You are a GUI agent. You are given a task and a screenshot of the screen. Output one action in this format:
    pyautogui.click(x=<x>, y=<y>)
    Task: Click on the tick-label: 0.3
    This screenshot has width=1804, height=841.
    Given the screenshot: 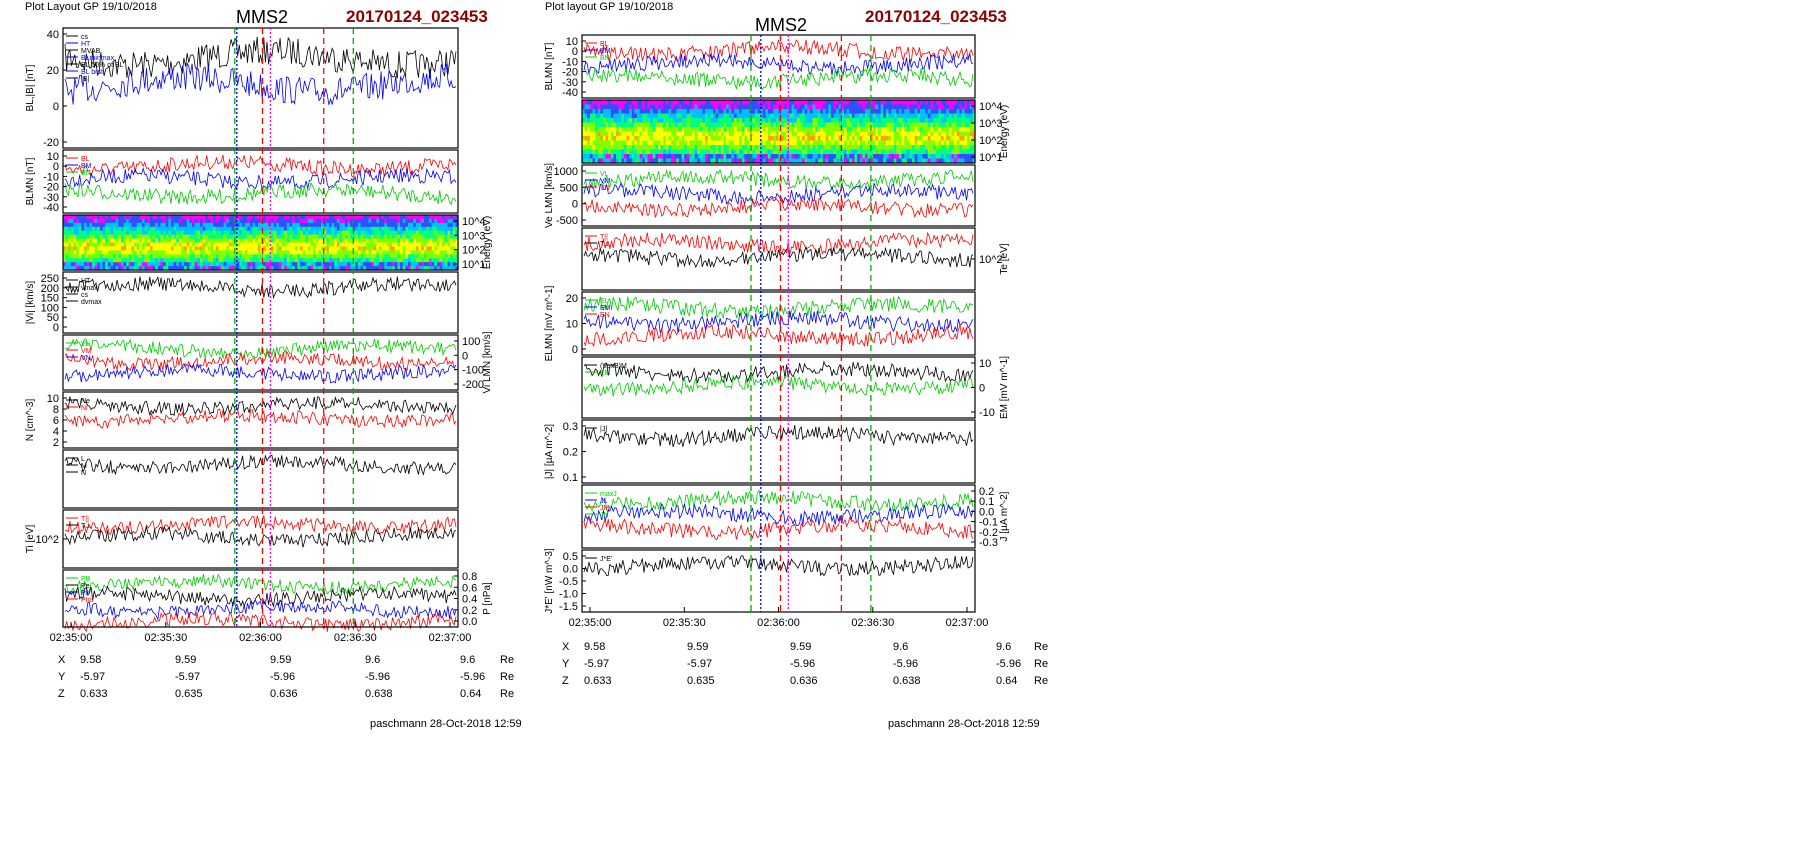 What is the action you would take?
    pyautogui.click(x=570, y=427)
    